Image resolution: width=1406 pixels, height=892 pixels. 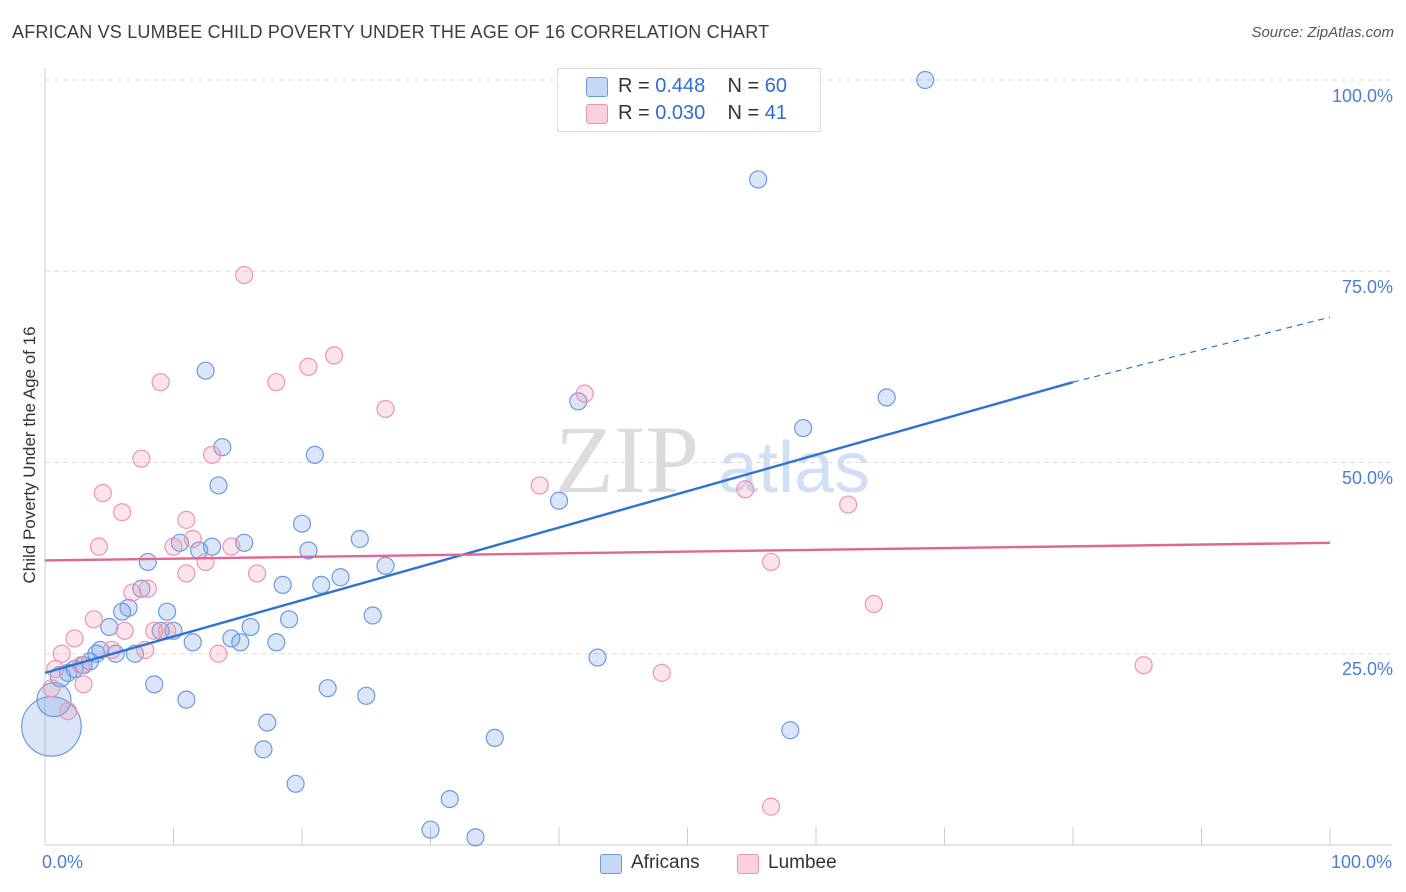 What do you see at coordinates (665, 862) in the screenshot?
I see `bottom-africans-label: Africans` at bounding box center [665, 862].